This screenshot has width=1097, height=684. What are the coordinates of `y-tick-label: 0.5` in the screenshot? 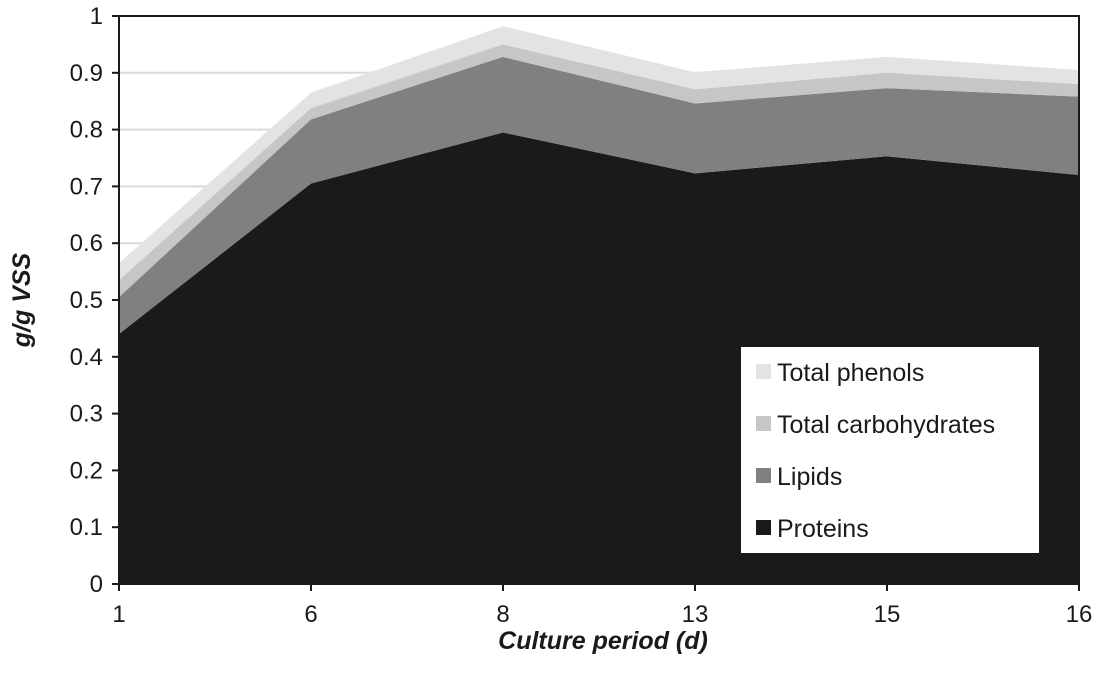 It's located at (86, 300).